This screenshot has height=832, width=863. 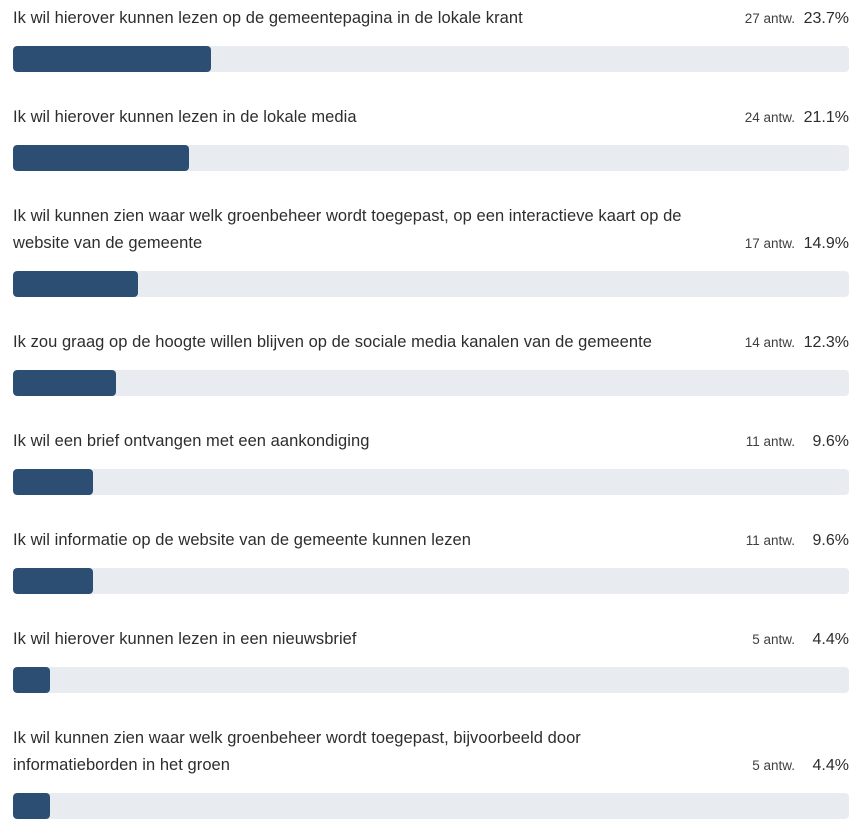 What do you see at coordinates (769, 117) in the screenshot?
I see `answer-count: 24 antw.` at bounding box center [769, 117].